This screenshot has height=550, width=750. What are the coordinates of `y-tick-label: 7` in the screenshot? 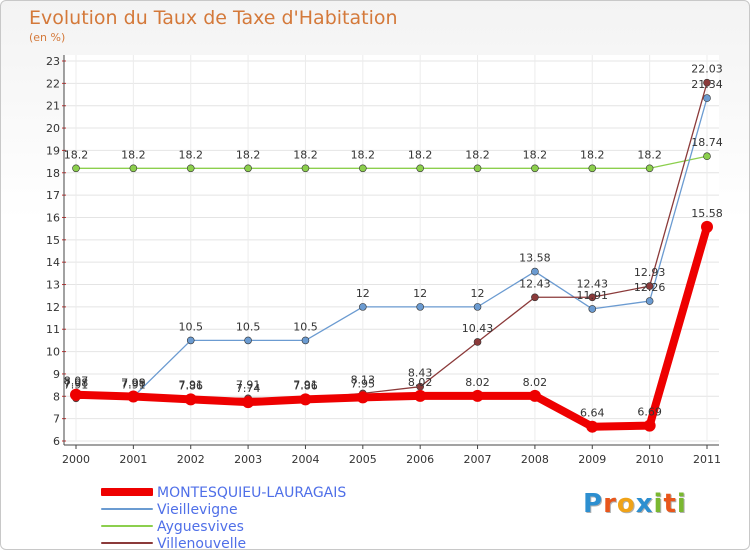 It's located at (56, 419).